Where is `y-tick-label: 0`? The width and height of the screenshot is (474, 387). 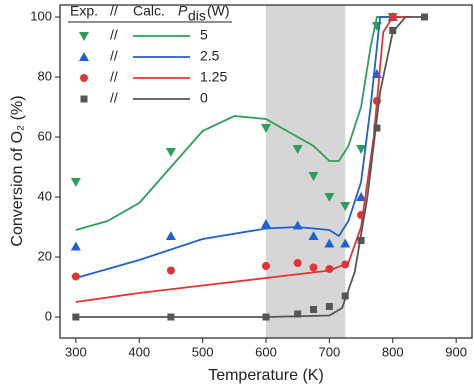
y-tick-label: 0 is located at coordinates (48, 315).